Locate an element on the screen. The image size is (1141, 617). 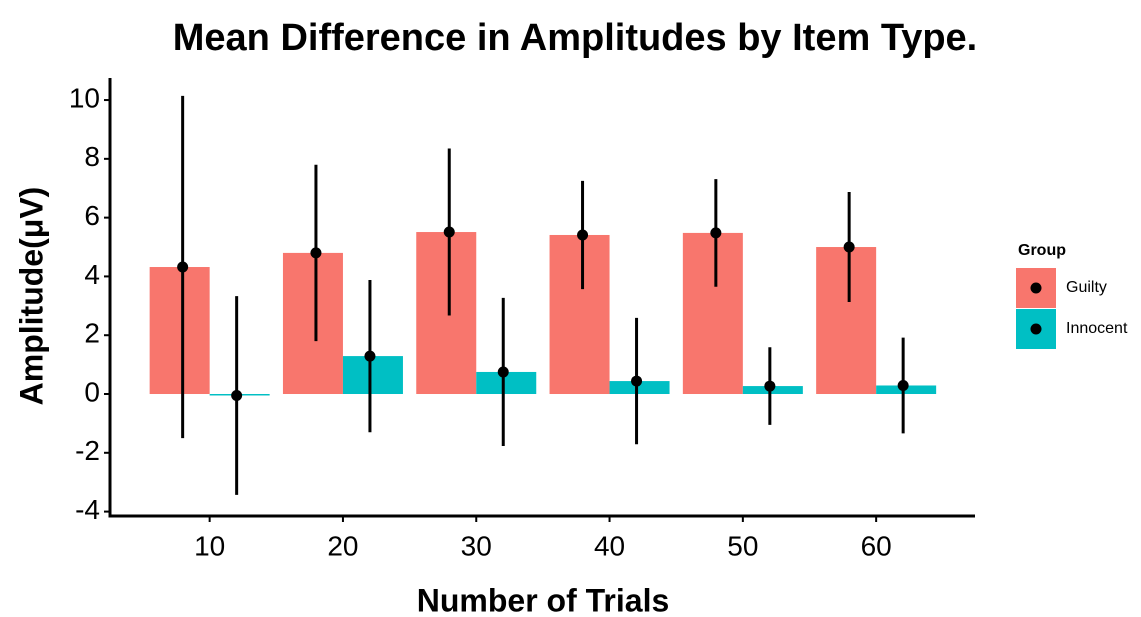
y-tick-label: 2 is located at coordinates (92, 333).